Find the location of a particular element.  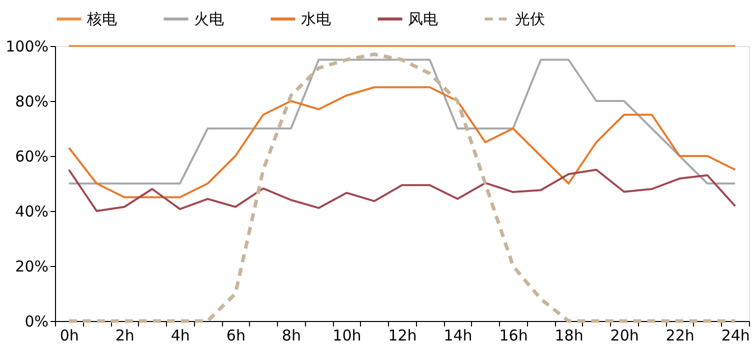

y-tick-label: 40% is located at coordinates (31, 211).